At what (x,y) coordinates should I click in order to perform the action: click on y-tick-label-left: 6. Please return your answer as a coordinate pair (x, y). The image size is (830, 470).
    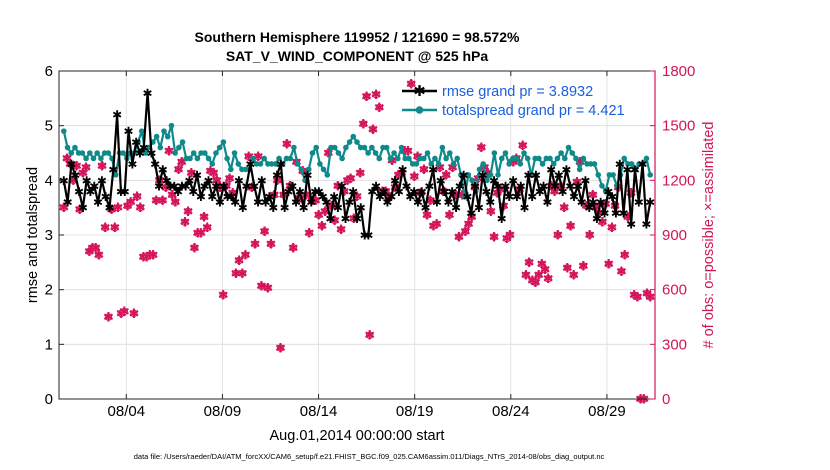
    Looking at the image, I should click on (49, 71).